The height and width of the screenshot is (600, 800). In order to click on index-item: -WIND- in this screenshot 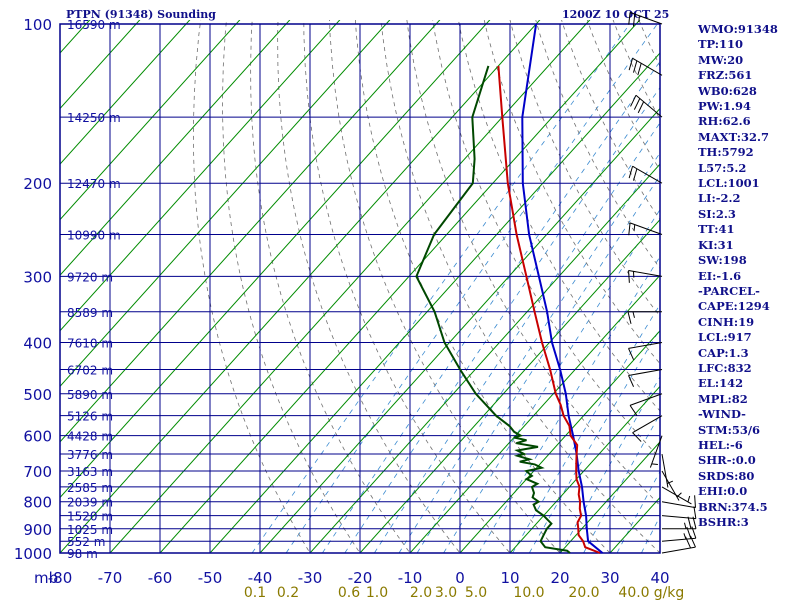, I will do `click(722, 414)`.